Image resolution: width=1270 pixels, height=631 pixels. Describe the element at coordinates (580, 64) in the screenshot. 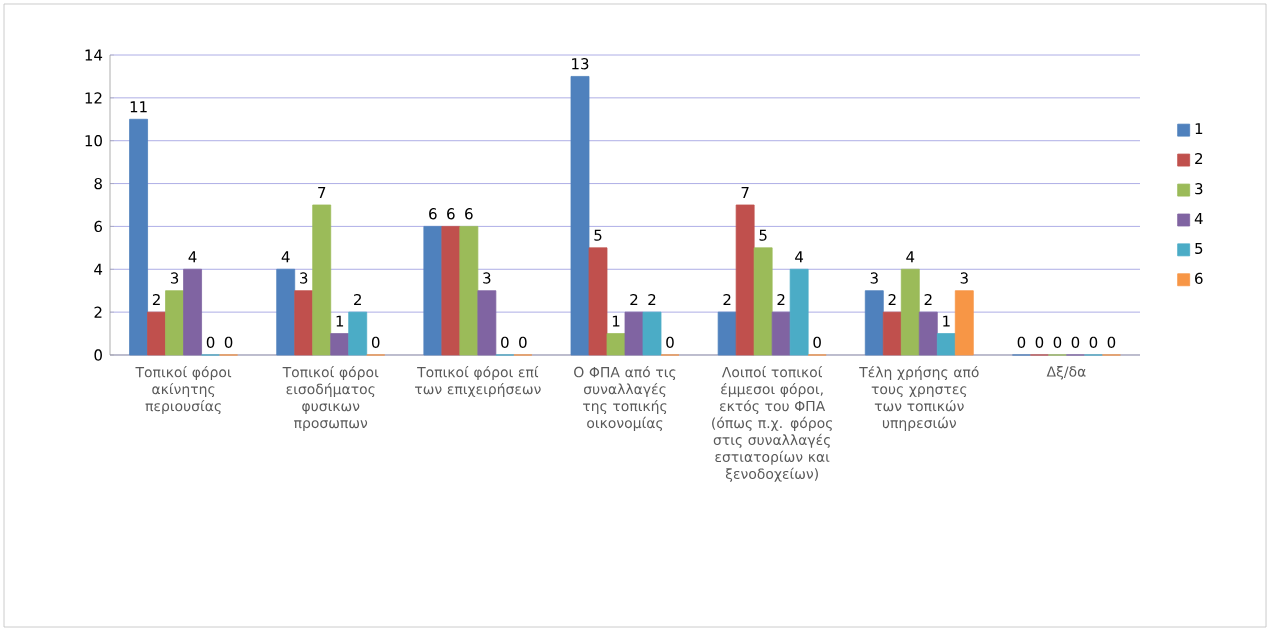

I see `data-label: 13` at that location.